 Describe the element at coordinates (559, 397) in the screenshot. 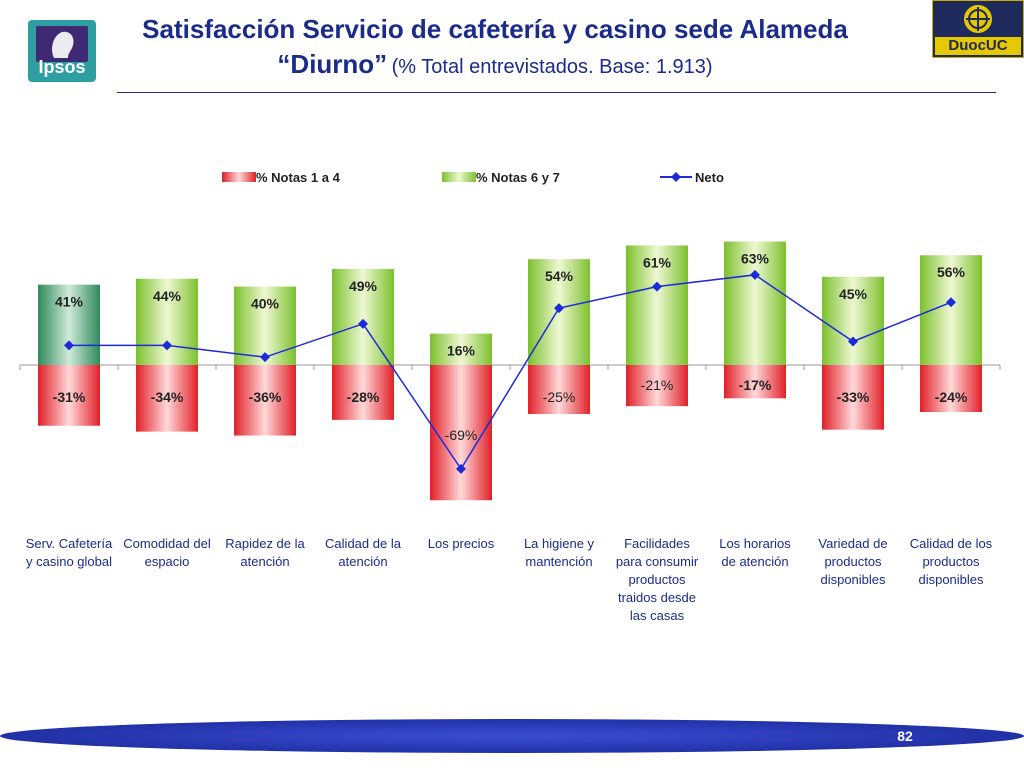

I see `data-label-negative: -25%` at that location.